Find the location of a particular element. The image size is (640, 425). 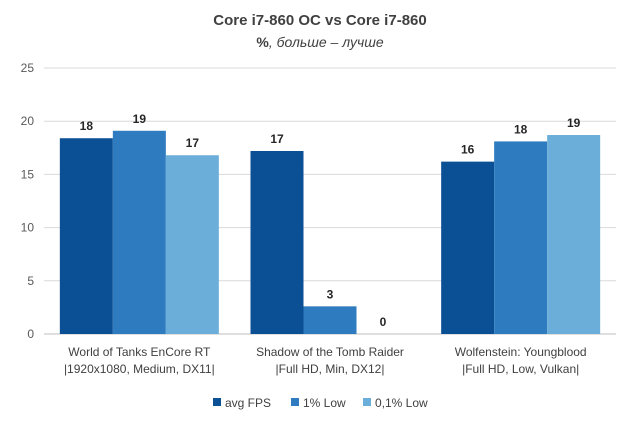

y-tick-label: 10 is located at coordinates (28, 228).